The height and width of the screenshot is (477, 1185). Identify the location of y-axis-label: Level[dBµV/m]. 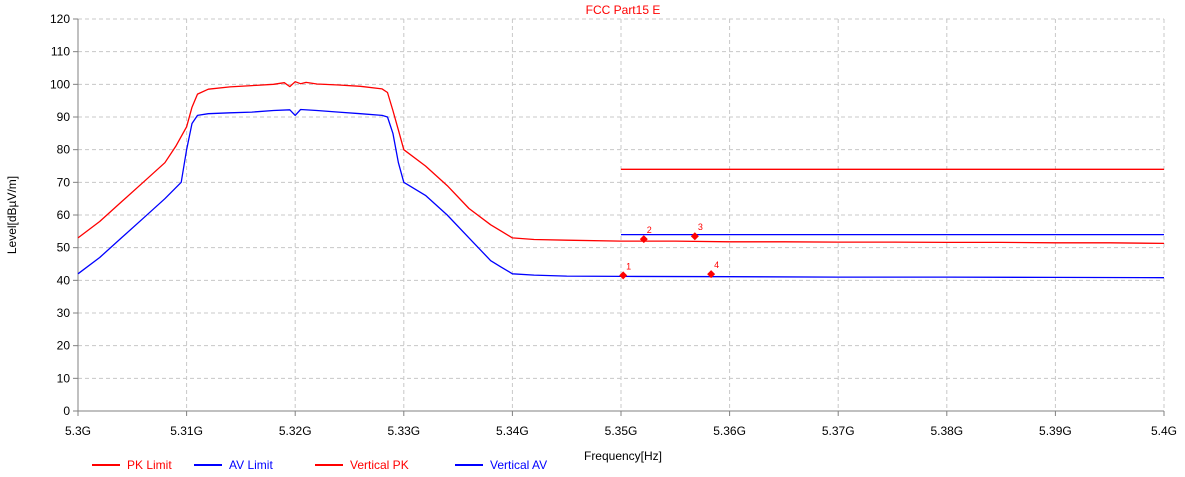
(12, 215).